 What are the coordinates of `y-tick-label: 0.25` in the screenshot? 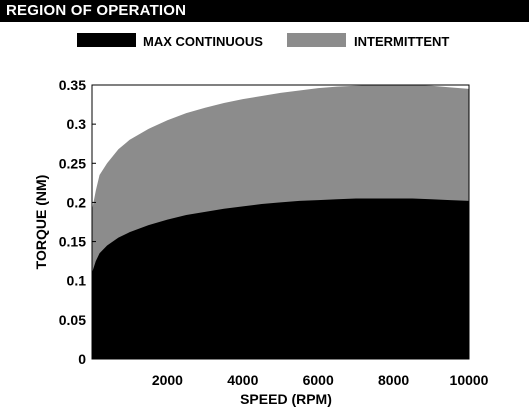 It's located at (72, 163).